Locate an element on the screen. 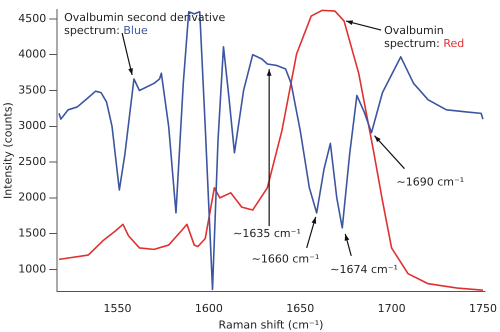 The height and width of the screenshot is (332, 500). x-tick-label: 1700 is located at coordinates (392, 309).